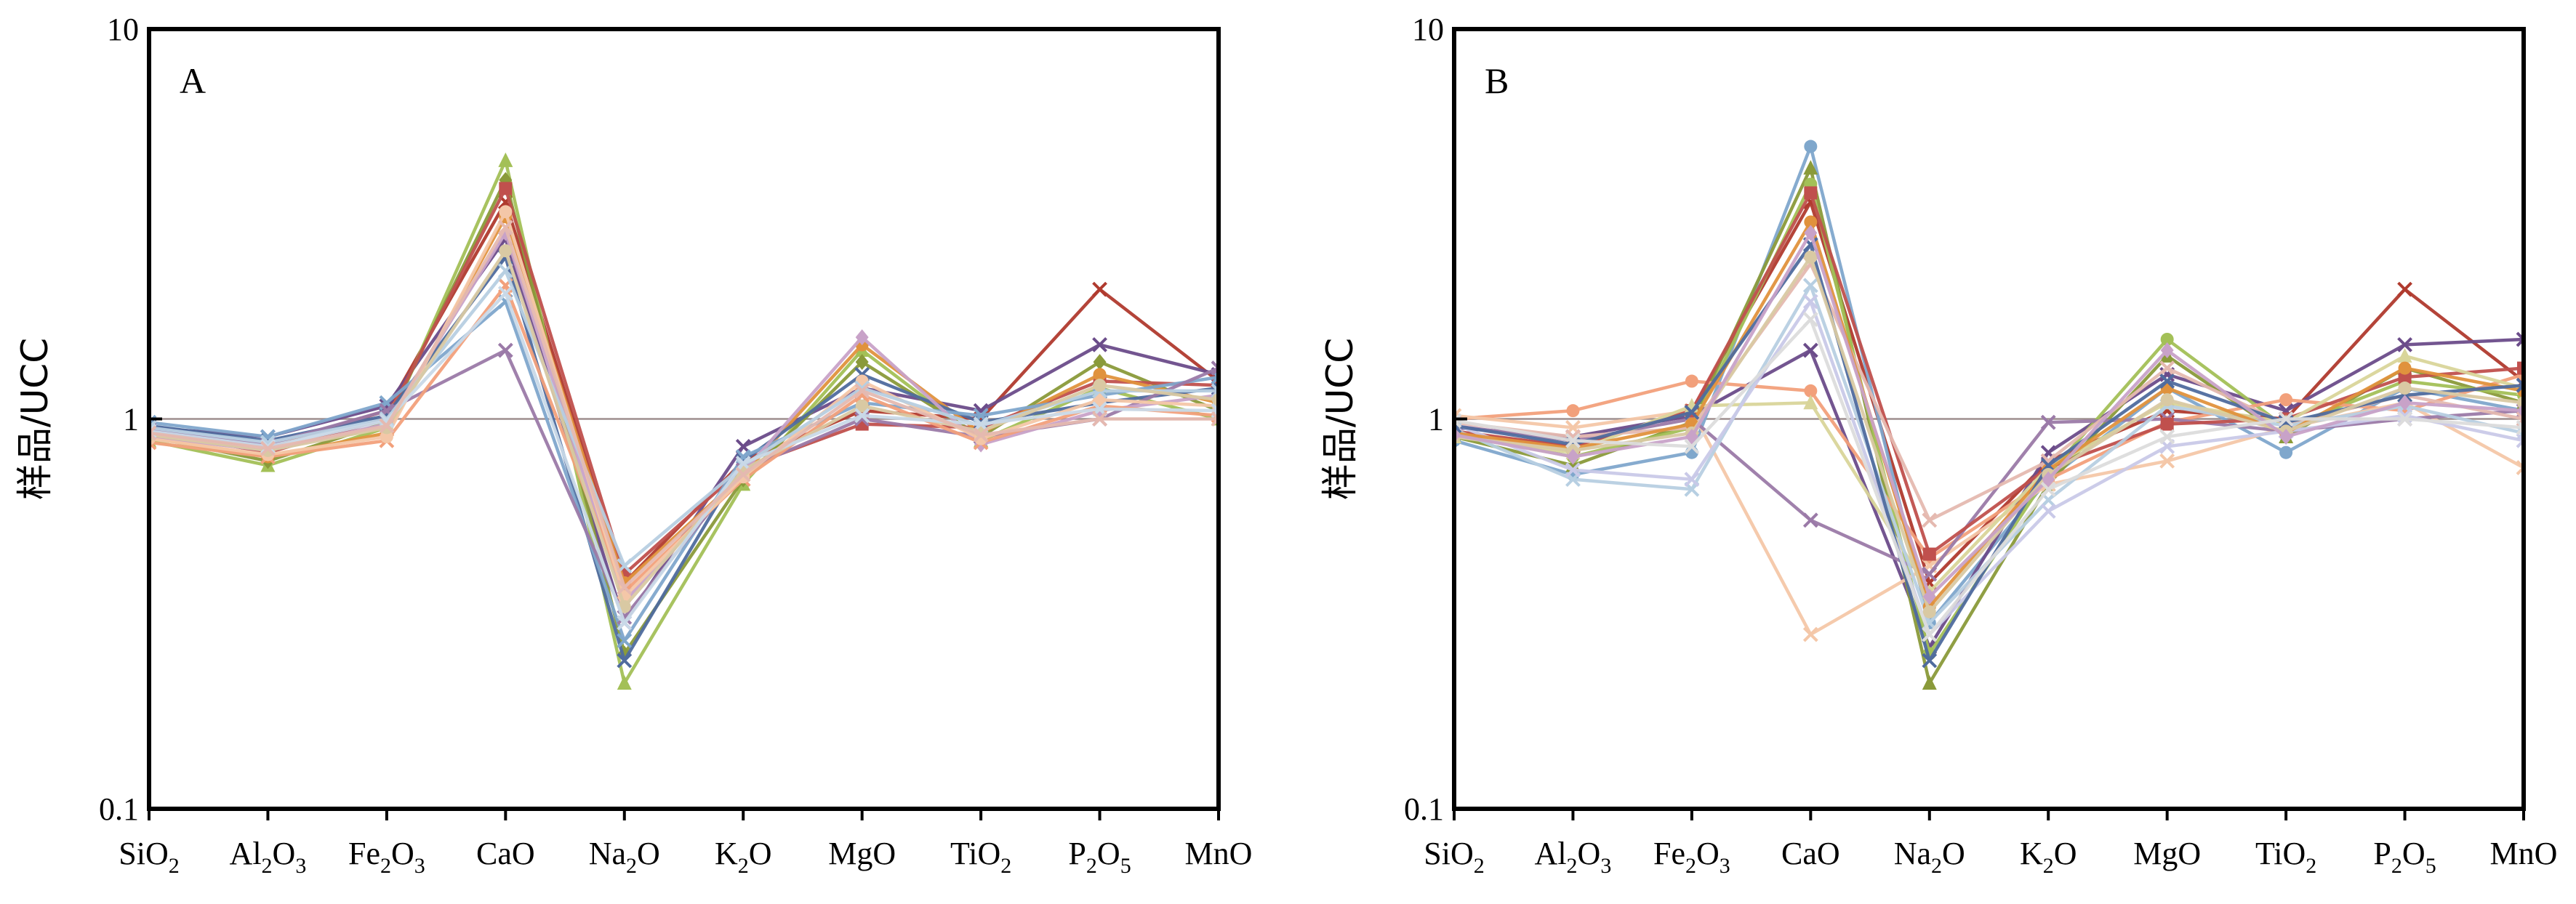 This screenshot has width=2576, height=904. What do you see at coordinates (2167, 853) in the screenshot?
I see `x-tick-label: MgO` at bounding box center [2167, 853].